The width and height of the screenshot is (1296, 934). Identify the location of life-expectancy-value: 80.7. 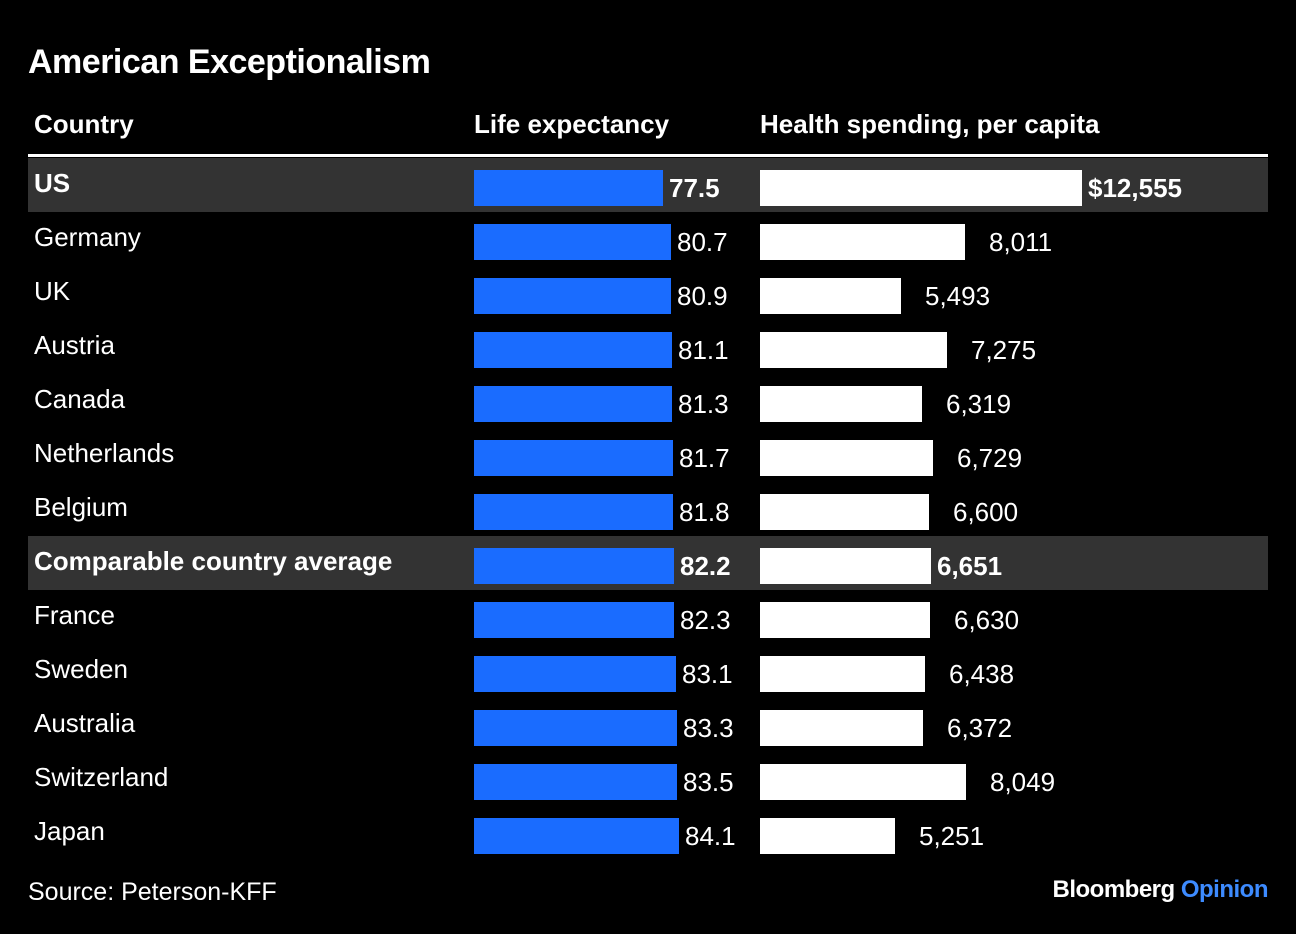
(702, 242).